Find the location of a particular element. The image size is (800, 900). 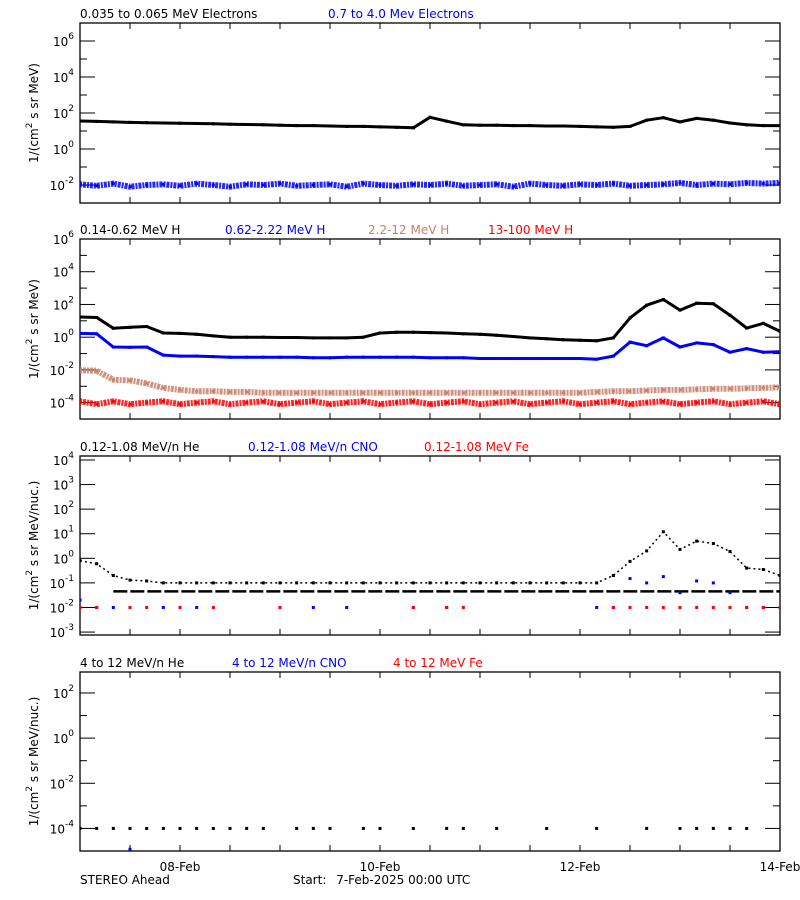

y-tick-label: 10⁻² is located at coordinates (62, 606).